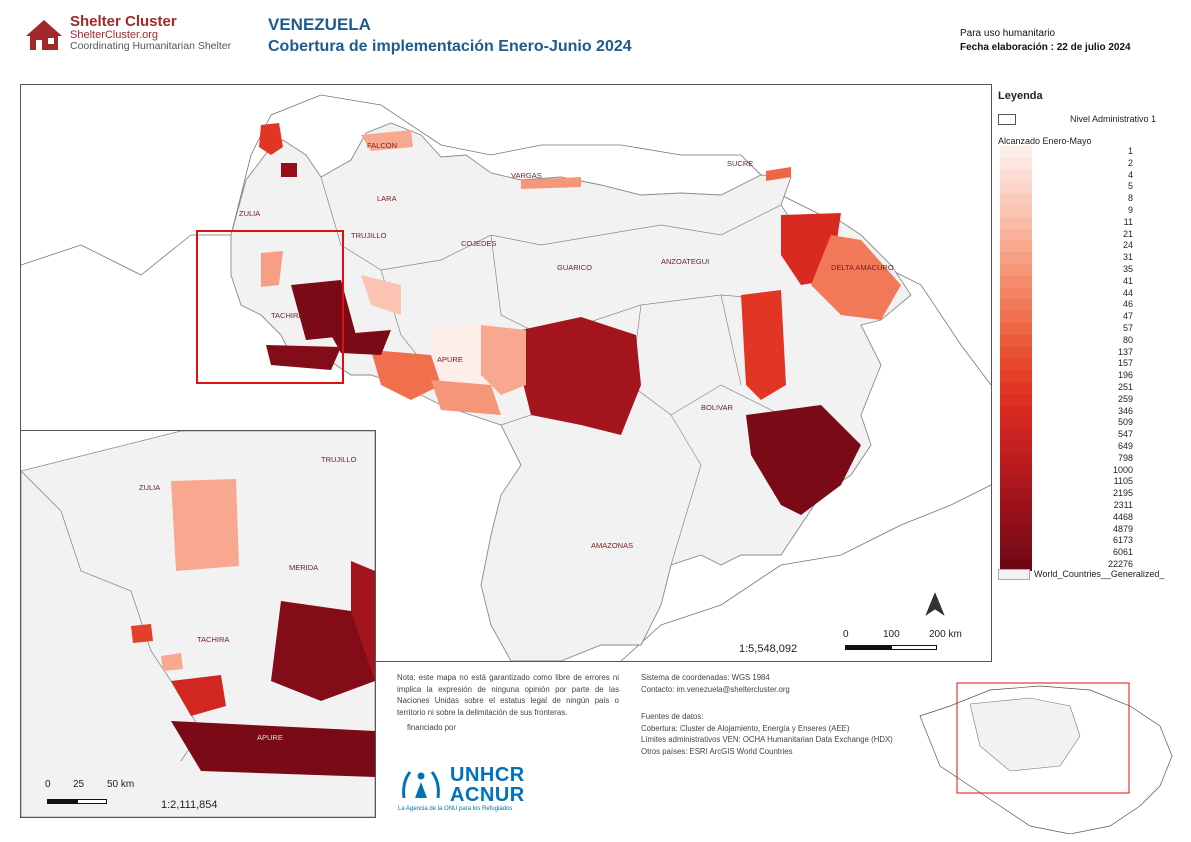 This screenshot has width=1191, height=842. I want to click on inset-scale-ratio: 1:2,111,854, so click(189, 805).